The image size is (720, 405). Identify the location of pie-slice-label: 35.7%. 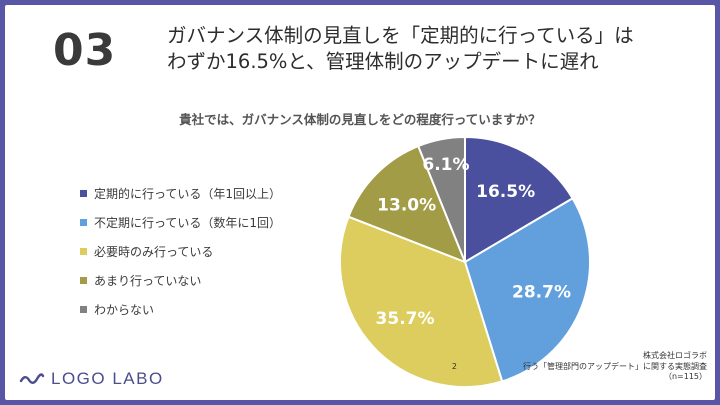
(405, 319).